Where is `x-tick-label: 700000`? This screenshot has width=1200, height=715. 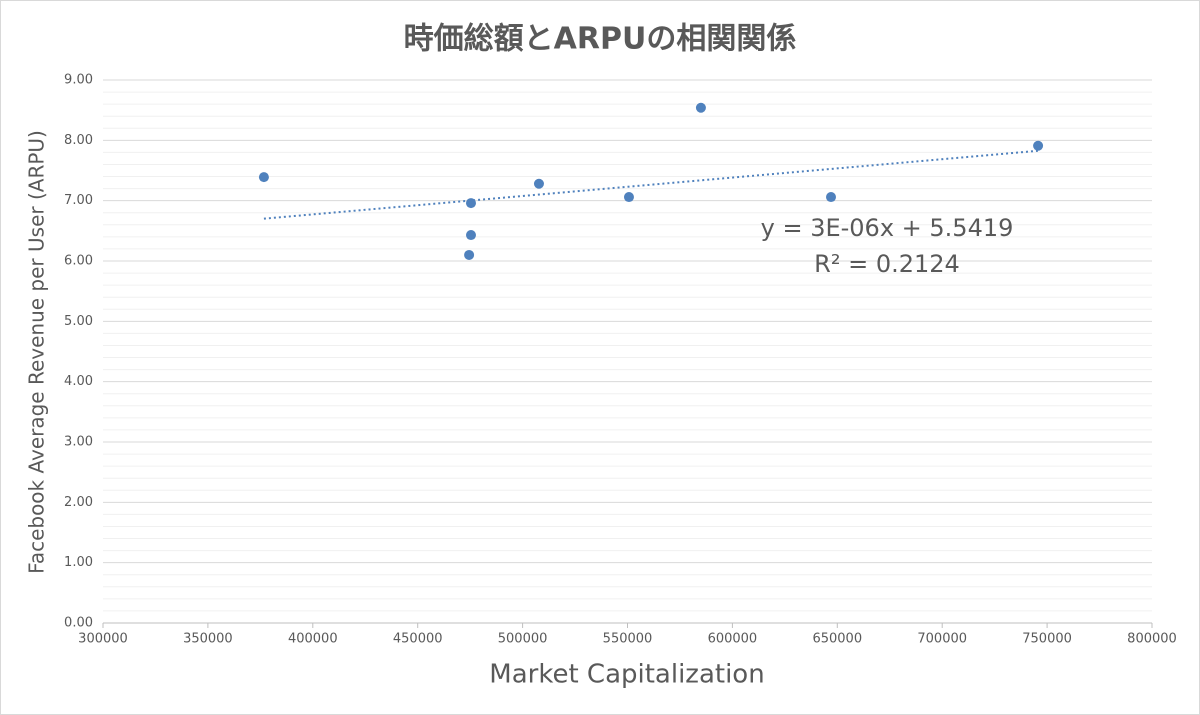 x-tick-label: 700000 is located at coordinates (942, 639).